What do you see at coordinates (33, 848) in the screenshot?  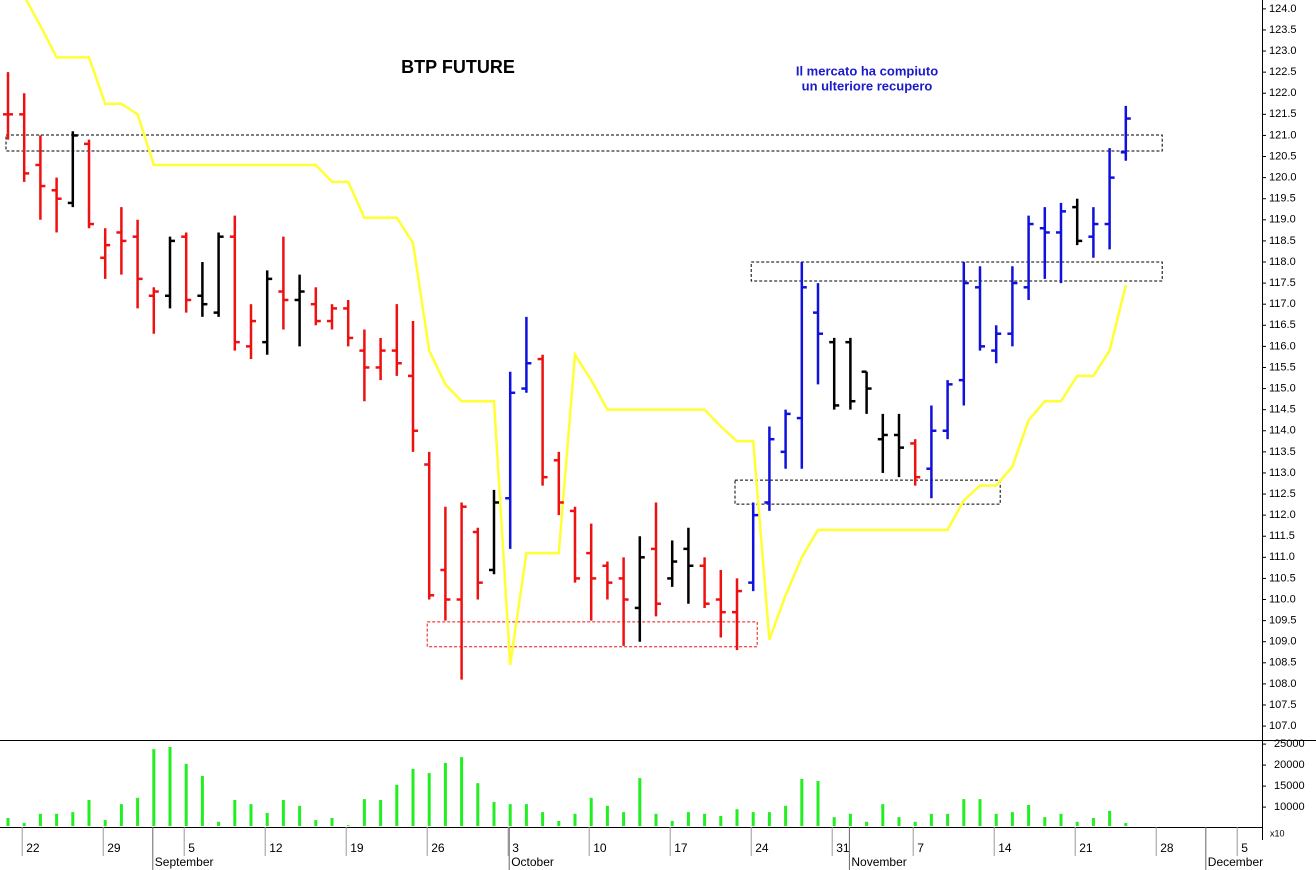 I see `x-tick-label: 22` at bounding box center [33, 848].